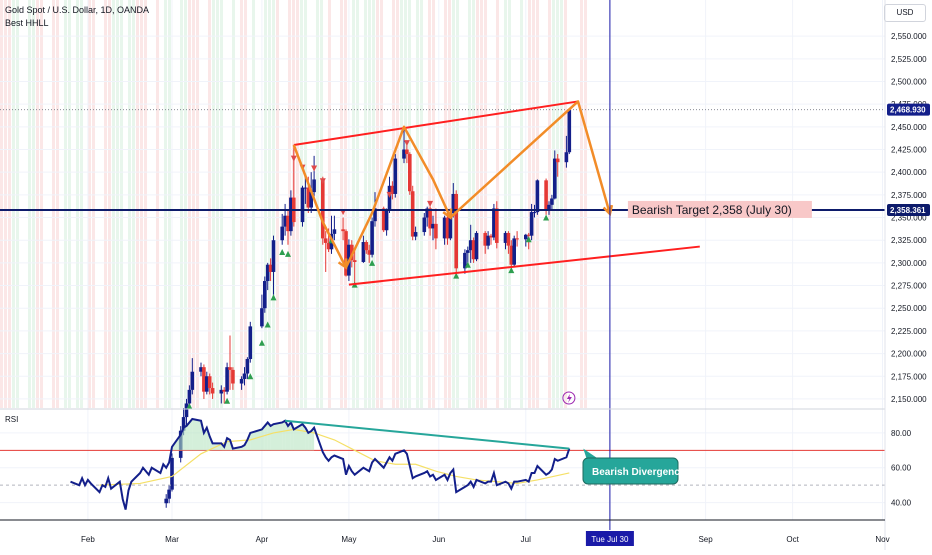  What do you see at coordinates (909, 308) in the screenshot?
I see `price-tick-label: 2,250.000` at bounding box center [909, 308].